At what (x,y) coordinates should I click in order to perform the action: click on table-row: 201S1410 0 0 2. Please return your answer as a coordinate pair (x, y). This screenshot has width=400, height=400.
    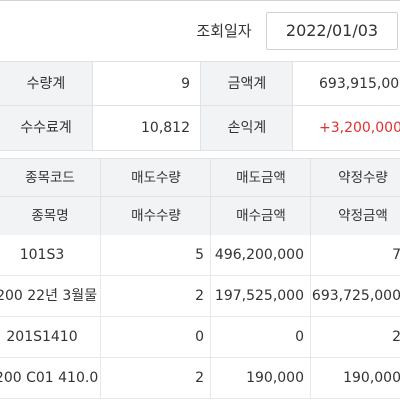
    Looking at the image, I should click on (200, 337).